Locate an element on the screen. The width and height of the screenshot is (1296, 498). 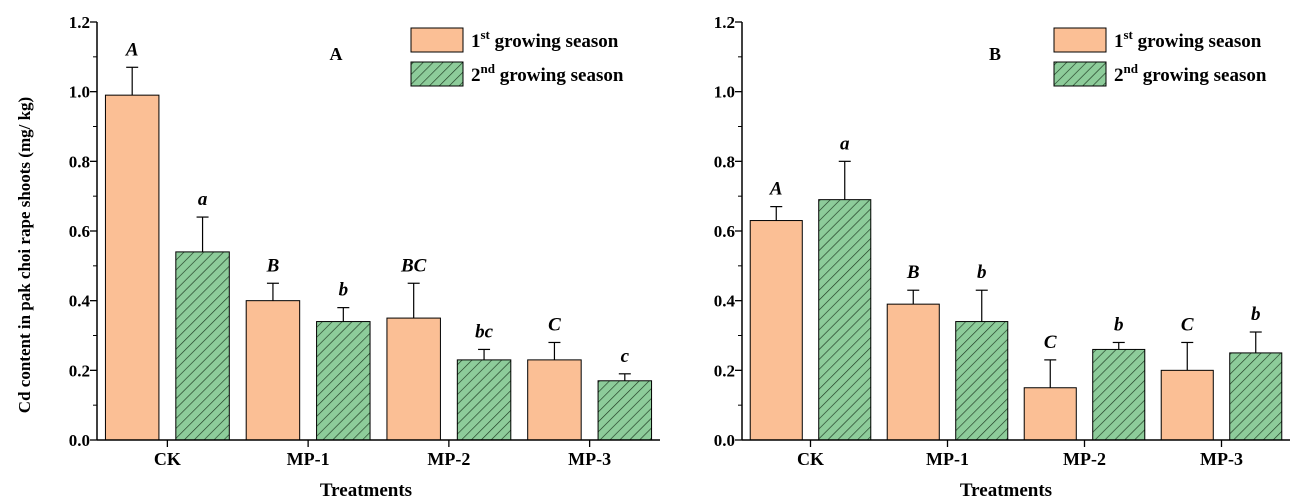
significance-letter: bc is located at coordinates (484, 331).